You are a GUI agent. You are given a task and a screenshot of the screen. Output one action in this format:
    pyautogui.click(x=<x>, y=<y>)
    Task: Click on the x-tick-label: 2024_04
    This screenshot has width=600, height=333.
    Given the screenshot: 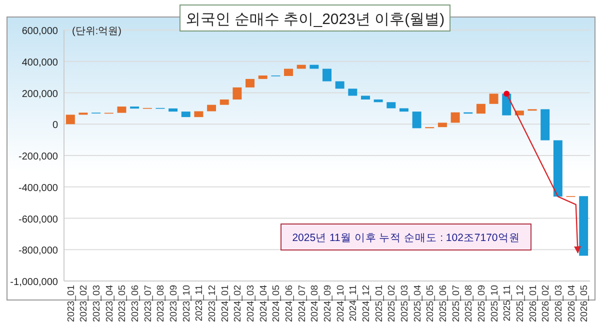 What is the action you would take?
    pyautogui.click(x=264, y=303)
    